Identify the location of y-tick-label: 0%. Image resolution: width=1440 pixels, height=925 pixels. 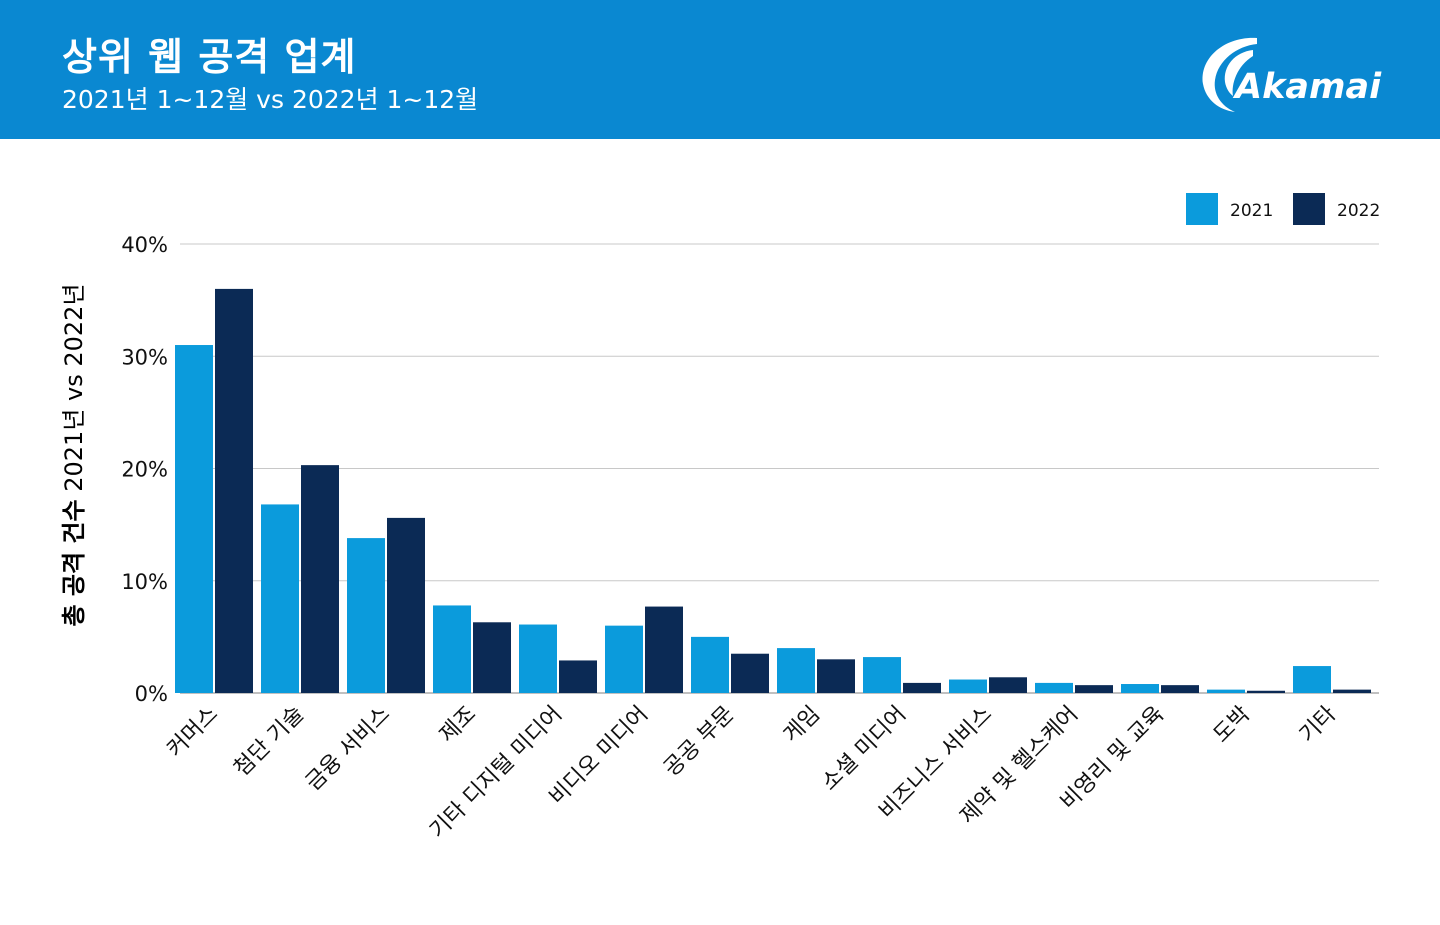
(151, 694).